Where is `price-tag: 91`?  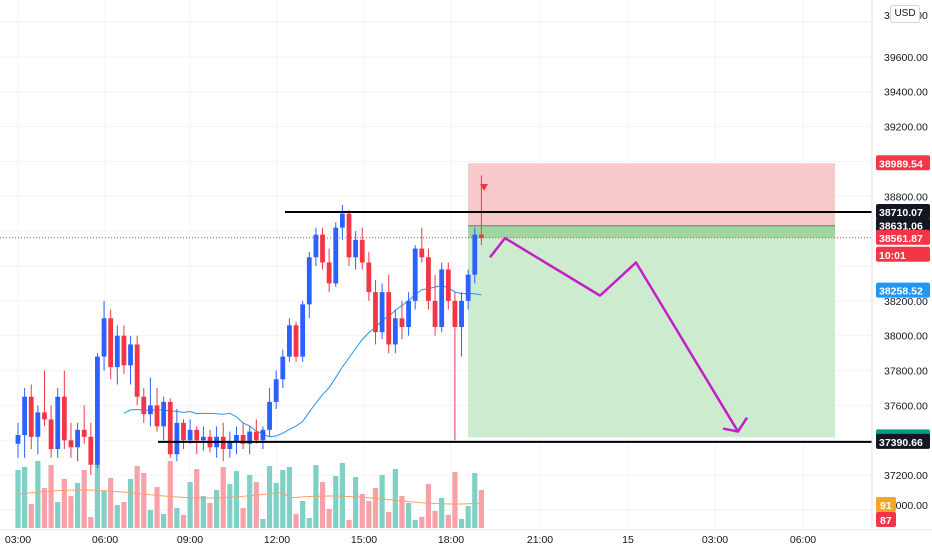
price-tag: 91 is located at coordinates (886, 504).